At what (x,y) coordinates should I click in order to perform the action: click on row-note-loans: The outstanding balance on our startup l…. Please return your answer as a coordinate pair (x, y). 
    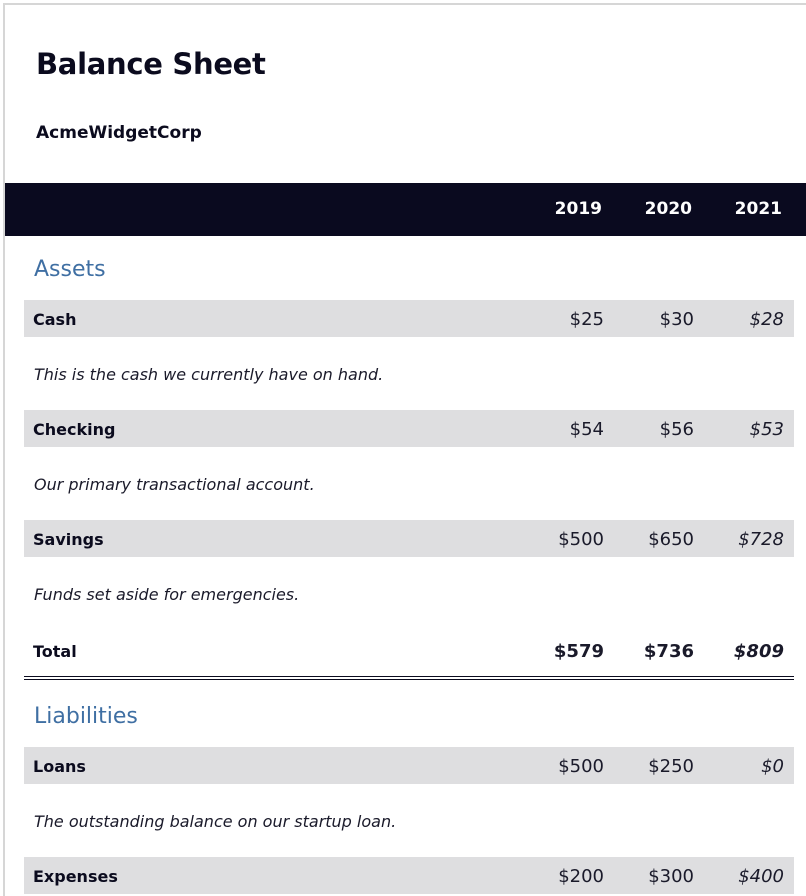
    Looking at the image, I should click on (215, 821).